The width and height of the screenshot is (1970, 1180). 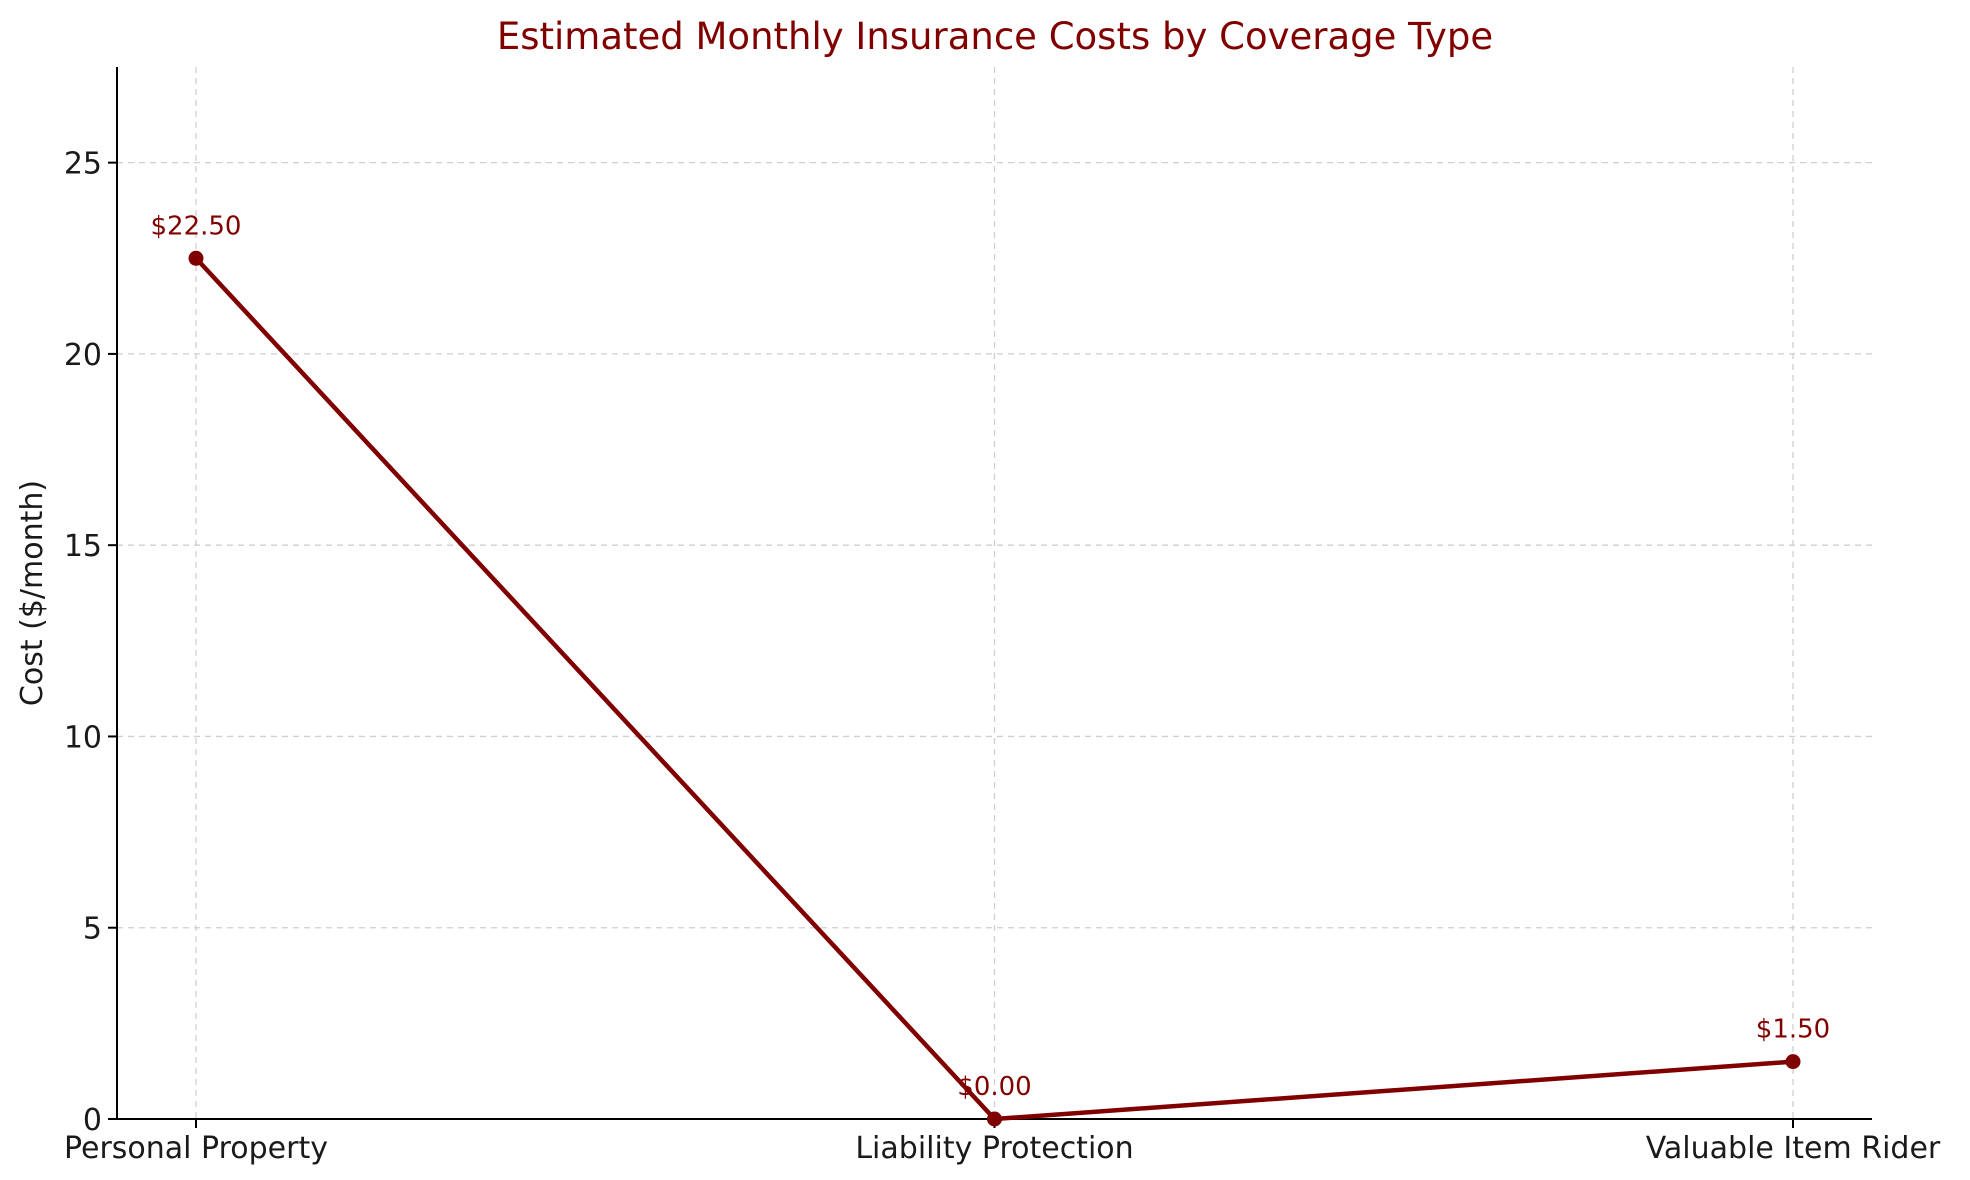 What do you see at coordinates (994, 1148) in the screenshot?
I see `x-tick-label: Liability Protection` at bounding box center [994, 1148].